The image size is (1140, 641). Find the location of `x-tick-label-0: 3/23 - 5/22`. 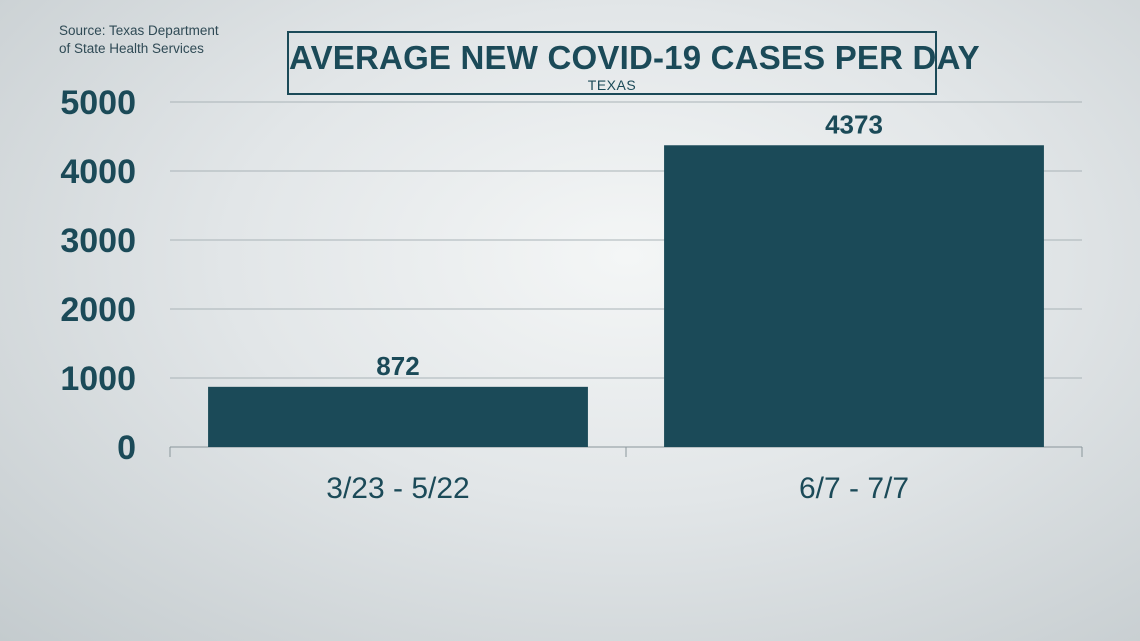

x-tick-label-0: 3/23 - 5/22 is located at coordinates (397, 488).